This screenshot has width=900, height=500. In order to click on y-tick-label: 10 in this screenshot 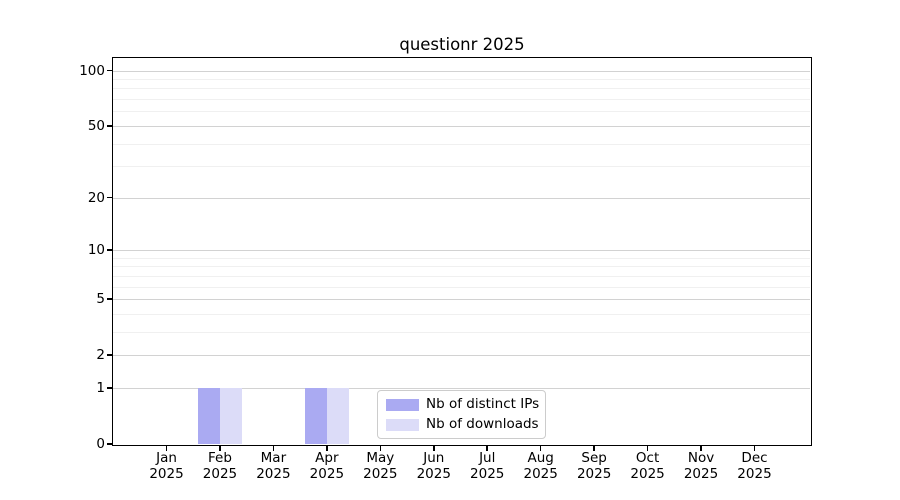, I will do `click(96, 249)`.